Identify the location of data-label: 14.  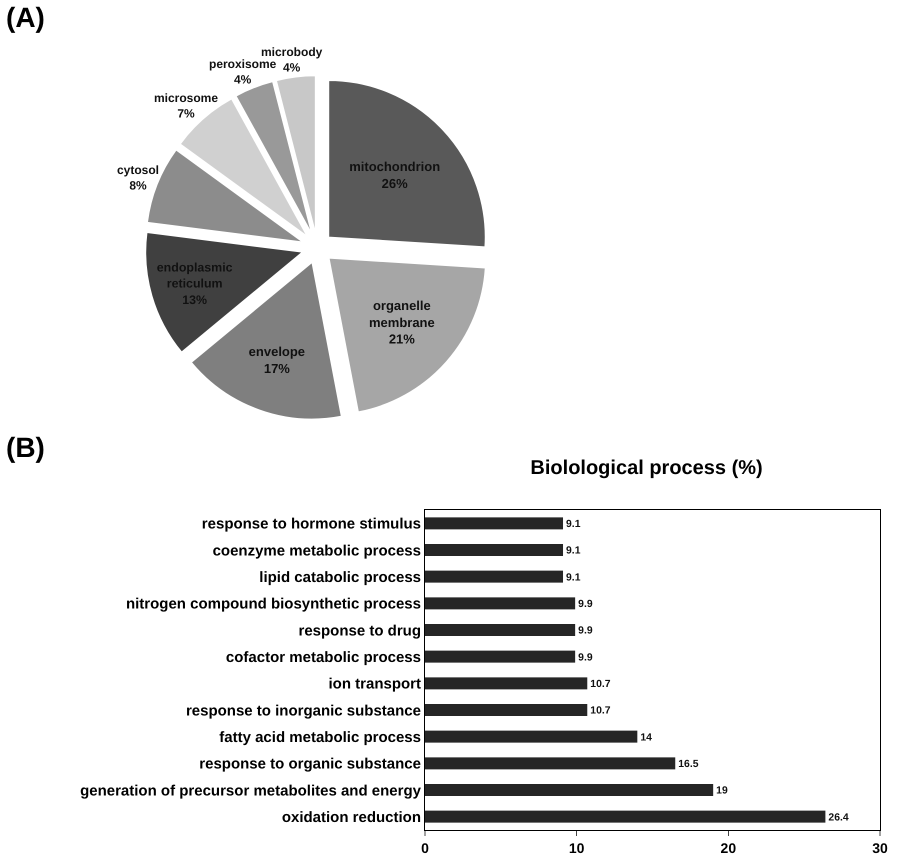
(646, 738).